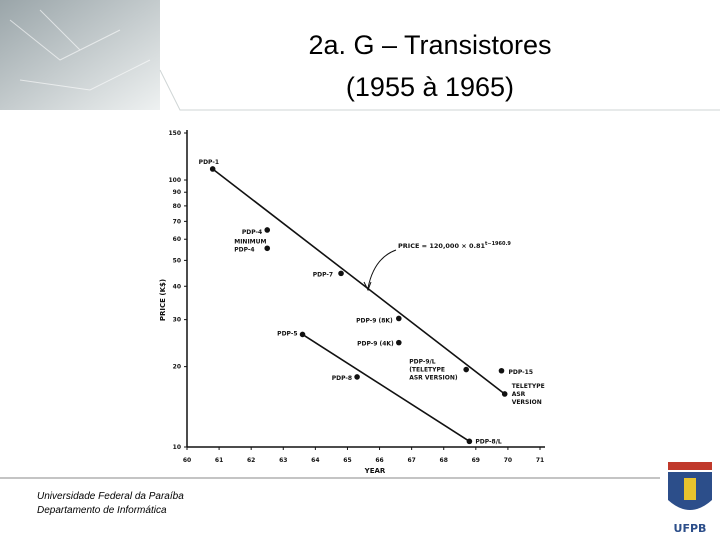 Image resolution: width=720 pixels, height=540 pixels. What do you see at coordinates (382, 269) in the screenshot?
I see `annotation-arrow` at bounding box center [382, 269].